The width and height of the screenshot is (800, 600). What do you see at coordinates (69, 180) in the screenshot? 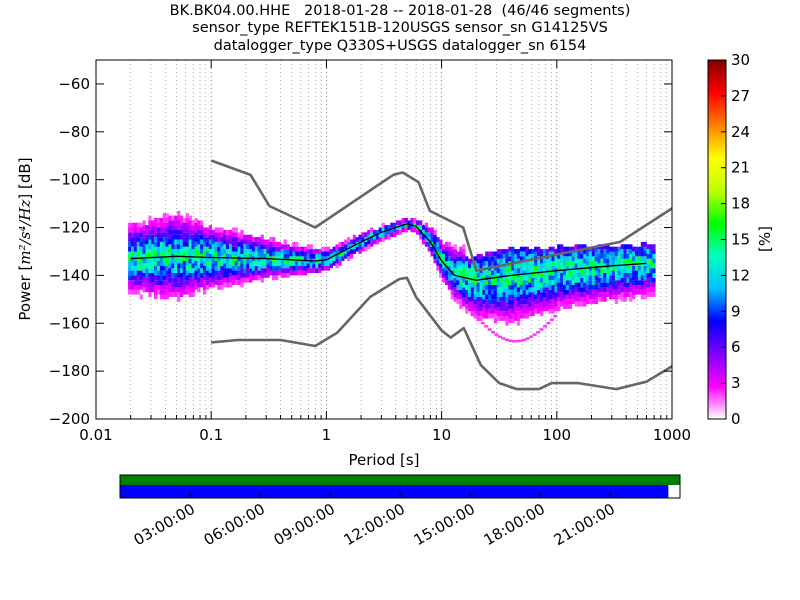
I see `y-tick-label: −100` at bounding box center [69, 180].